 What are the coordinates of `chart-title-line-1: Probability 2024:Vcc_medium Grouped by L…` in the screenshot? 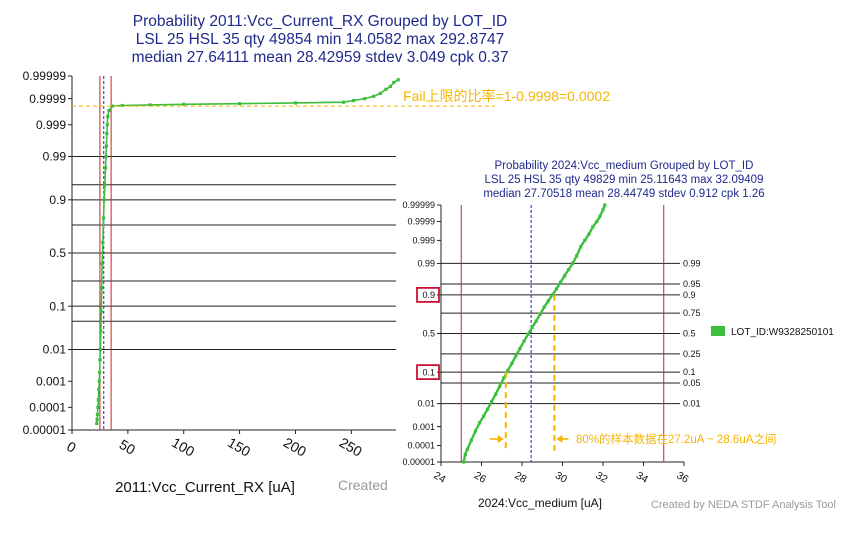 It's located at (624, 166).